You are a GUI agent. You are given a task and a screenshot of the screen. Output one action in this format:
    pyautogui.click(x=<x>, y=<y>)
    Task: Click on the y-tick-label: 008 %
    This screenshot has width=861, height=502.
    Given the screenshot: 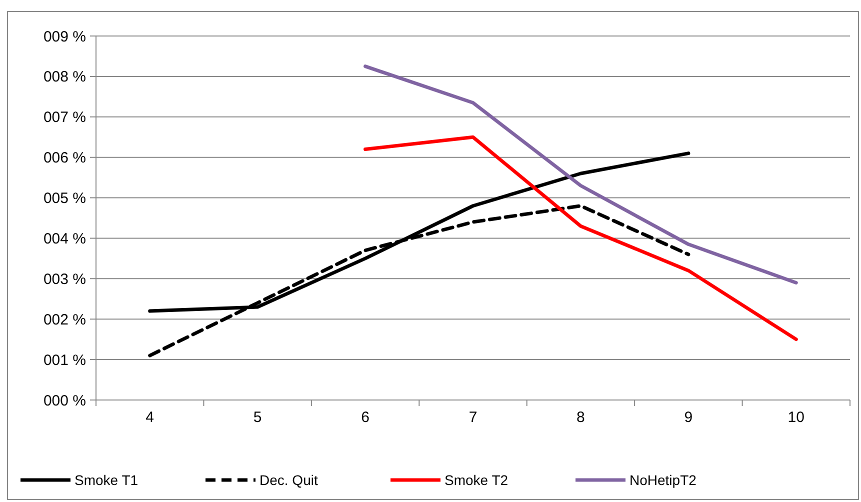 What is the action you would take?
    pyautogui.click(x=64, y=77)
    